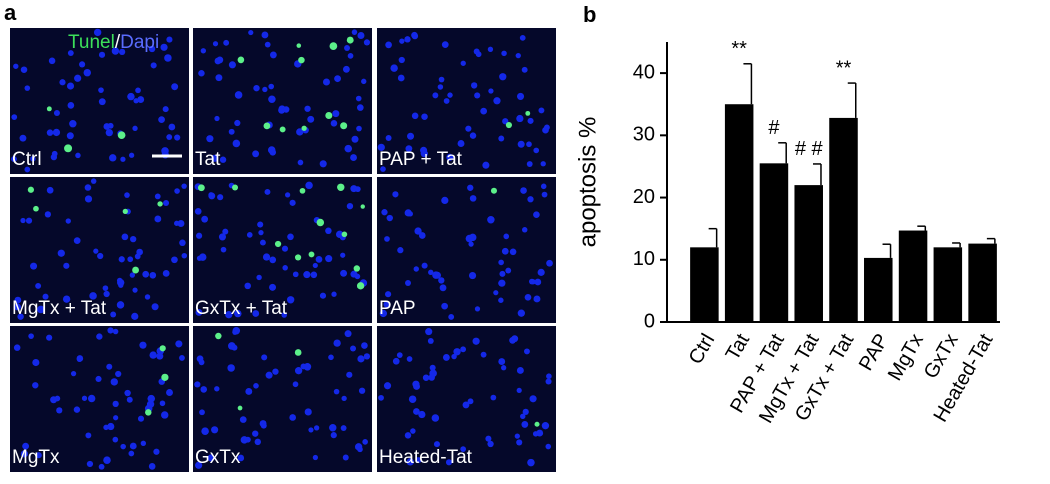 This screenshot has width=1050, height=484. I want to click on image-caption: Tat, so click(208, 159).